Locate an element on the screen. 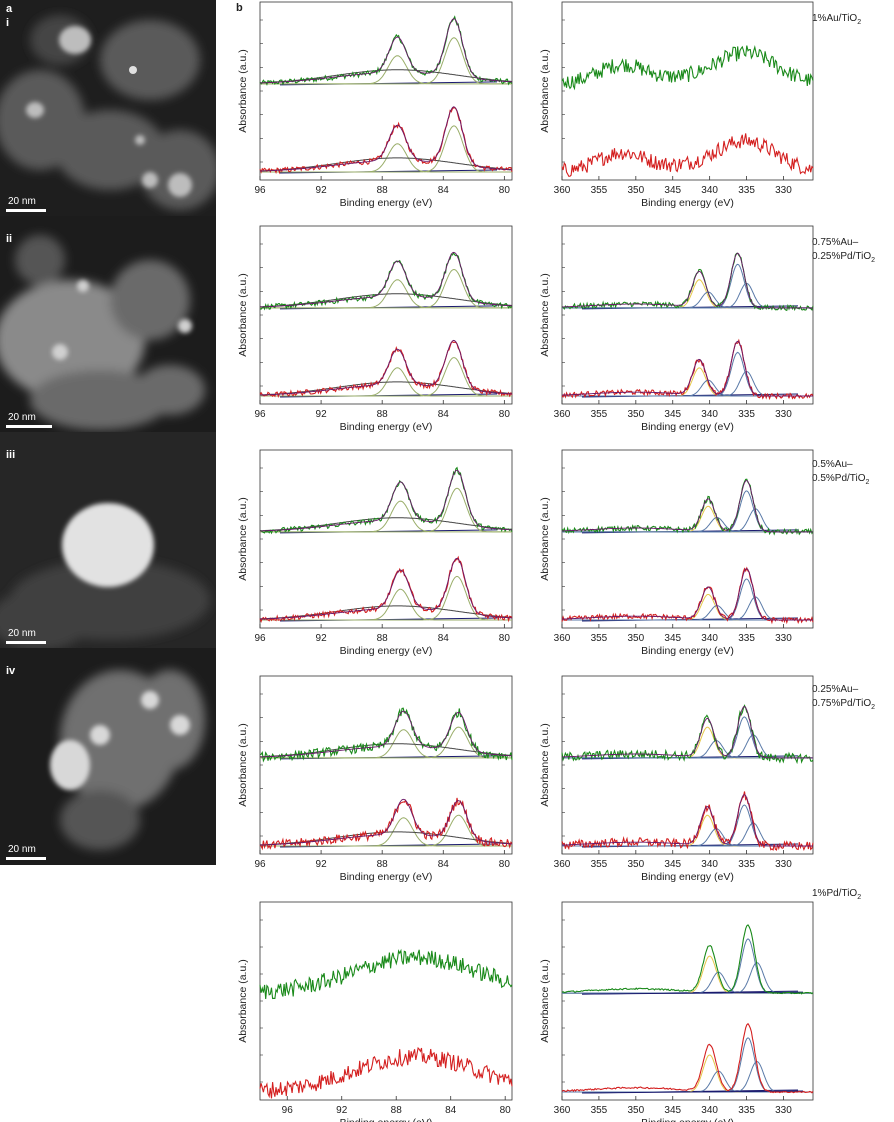 The width and height of the screenshot is (894, 1122). scale-bar-iii is located at coordinates (26, 642).